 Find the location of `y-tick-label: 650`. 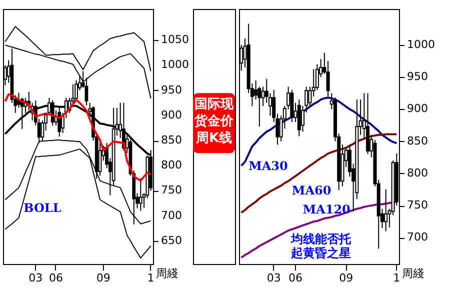

y-tick-label: 650 is located at coordinates (171, 240).